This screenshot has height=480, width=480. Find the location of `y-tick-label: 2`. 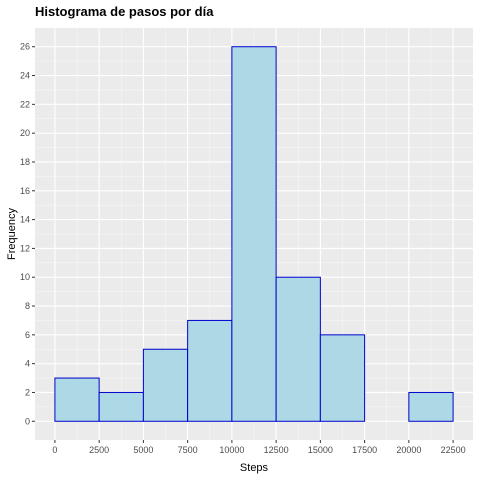

y-tick-label: 2 is located at coordinates (27, 392).